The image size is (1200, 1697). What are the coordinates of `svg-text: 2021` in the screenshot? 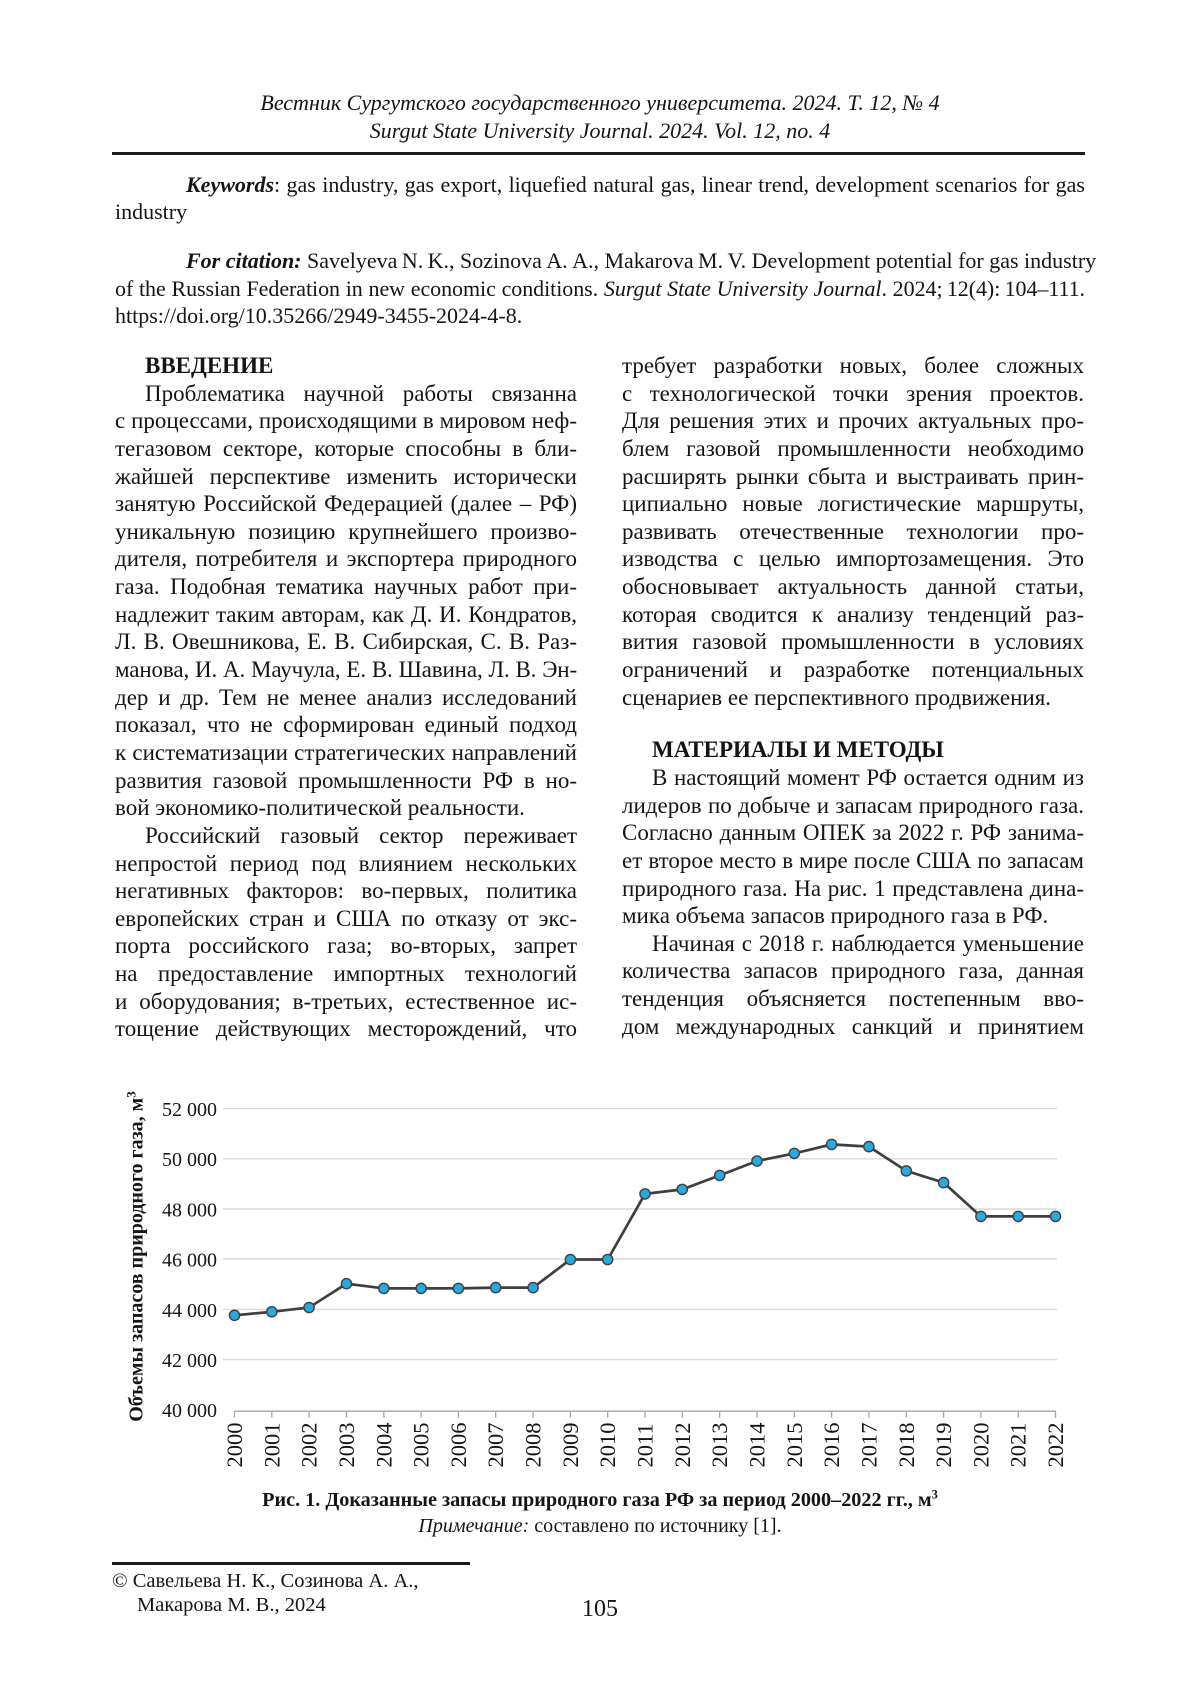 It's located at (1018, 1445).